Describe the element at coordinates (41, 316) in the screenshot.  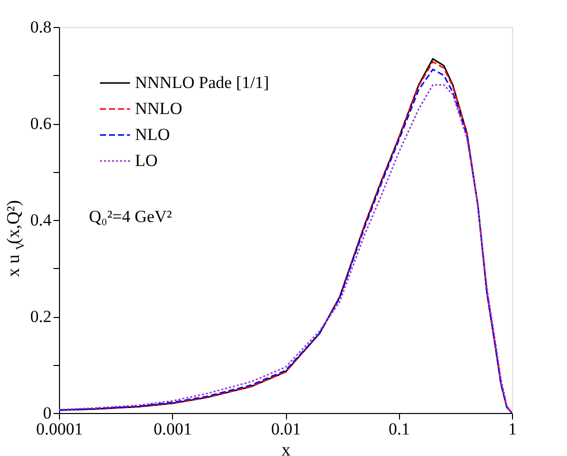
I see `y-tick-label: 0.2` at that location.